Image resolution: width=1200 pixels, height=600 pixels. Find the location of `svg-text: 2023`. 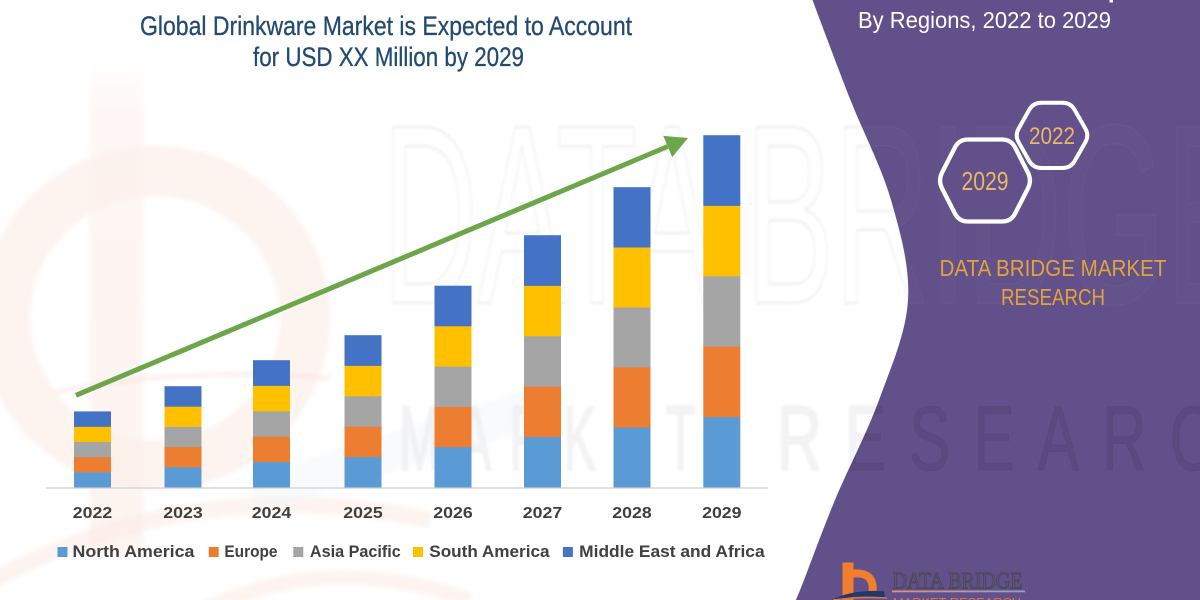

svg-text: 2023 is located at coordinates (183, 513).